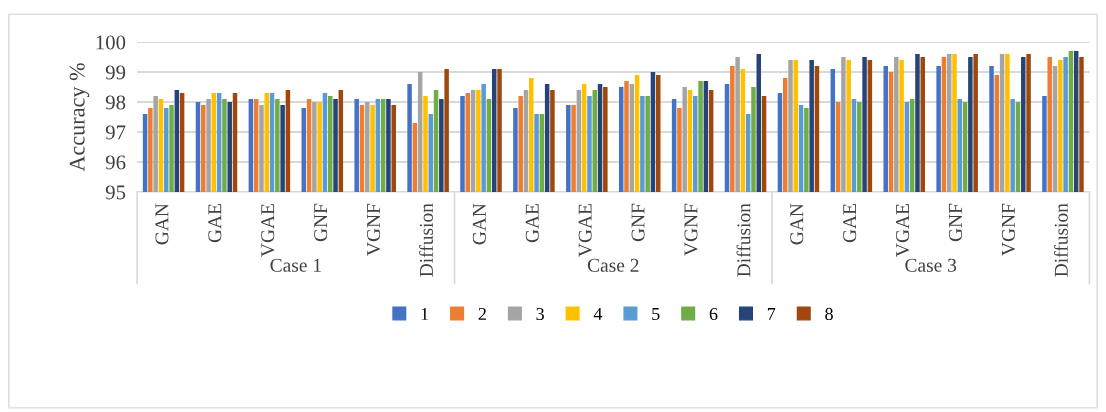  What do you see at coordinates (115, 162) in the screenshot?
I see `y-tick-label: 96` at bounding box center [115, 162].